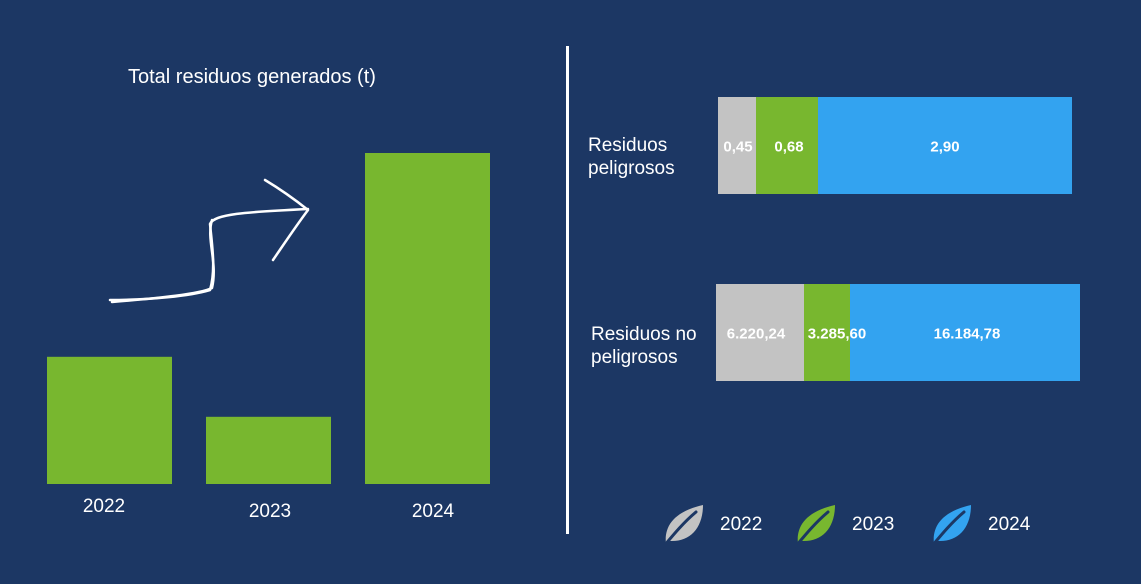 The height and width of the screenshot is (584, 1141). Describe the element at coordinates (979, 525) in the screenshot. I see `legend-item-2024: 2024` at that location.